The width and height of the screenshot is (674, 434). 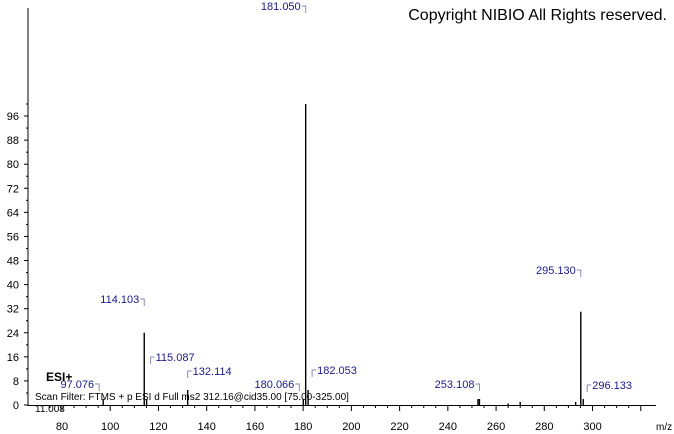 I want to click on peak-label: 296.133, so click(x=612, y=386).